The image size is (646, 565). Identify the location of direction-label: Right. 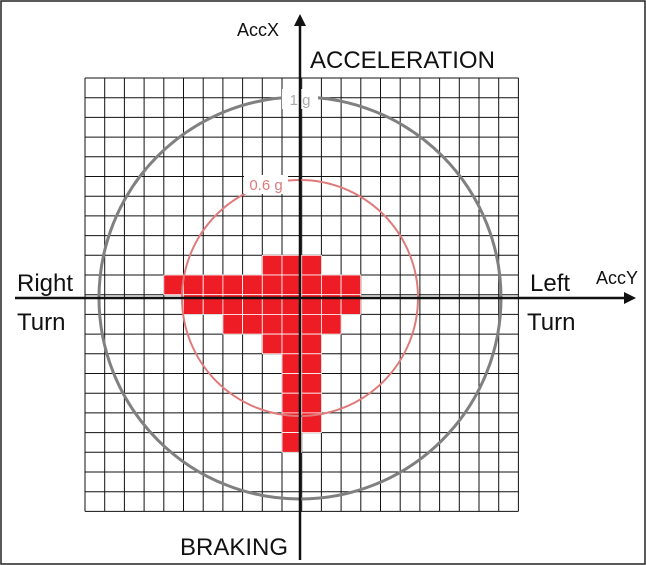
(45, 283).